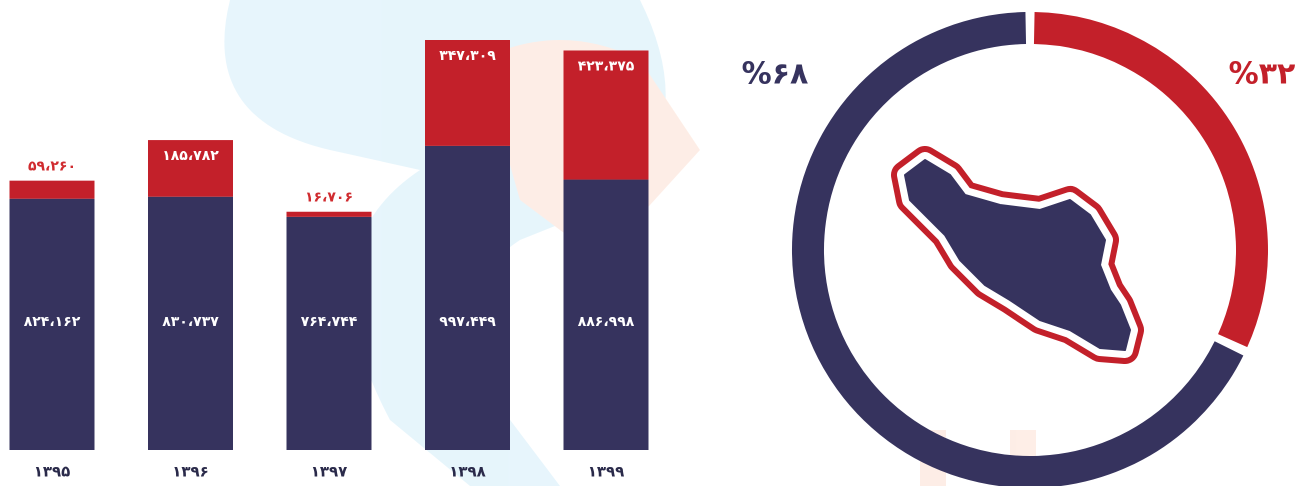 The image size is (1306, 486). I want to click on value-label: ۷۶۴،۷۴۴, so click(329, 322).